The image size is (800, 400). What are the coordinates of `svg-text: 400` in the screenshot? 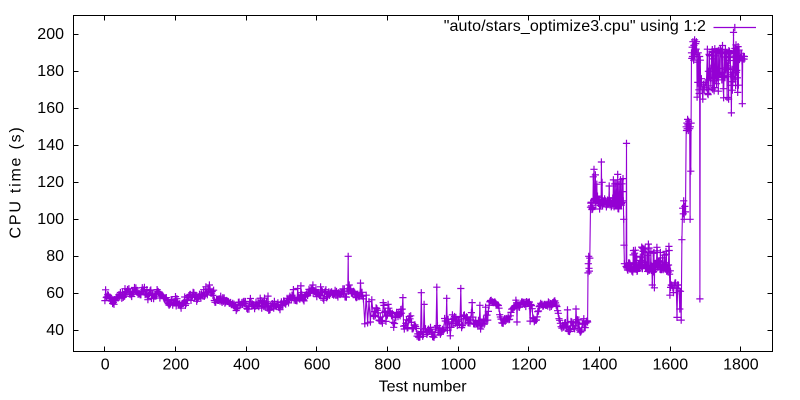 It's located at (246, 365).